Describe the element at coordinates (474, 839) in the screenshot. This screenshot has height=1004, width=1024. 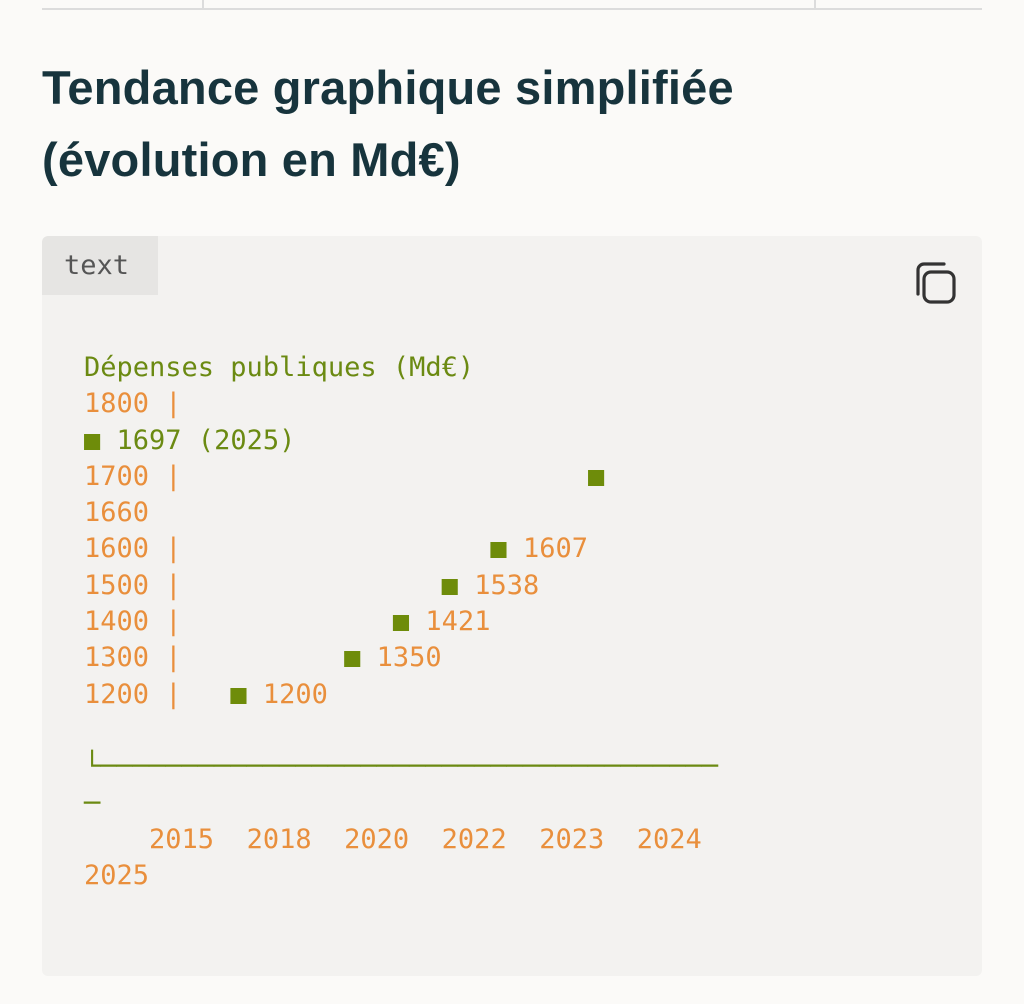
I see `x-tick-label: 2022` at that location.